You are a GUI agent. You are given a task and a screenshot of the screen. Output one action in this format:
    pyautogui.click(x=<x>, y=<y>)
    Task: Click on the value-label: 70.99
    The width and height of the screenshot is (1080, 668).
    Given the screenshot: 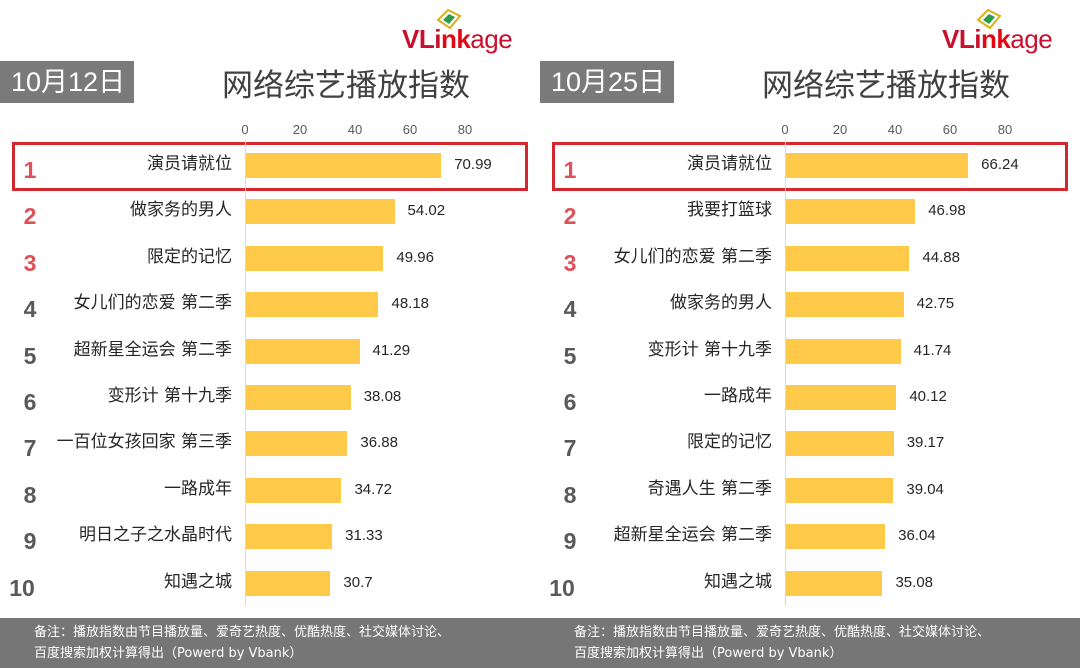 What is the action you would take?
    pyautogui.click(x=473, y=164)
    